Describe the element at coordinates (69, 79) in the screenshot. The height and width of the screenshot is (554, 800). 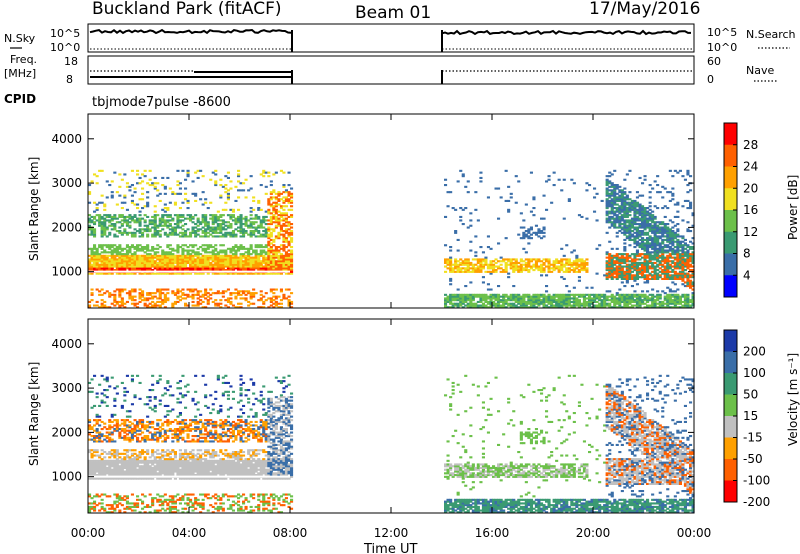
I see `freq-tick-low: 8` at that location.